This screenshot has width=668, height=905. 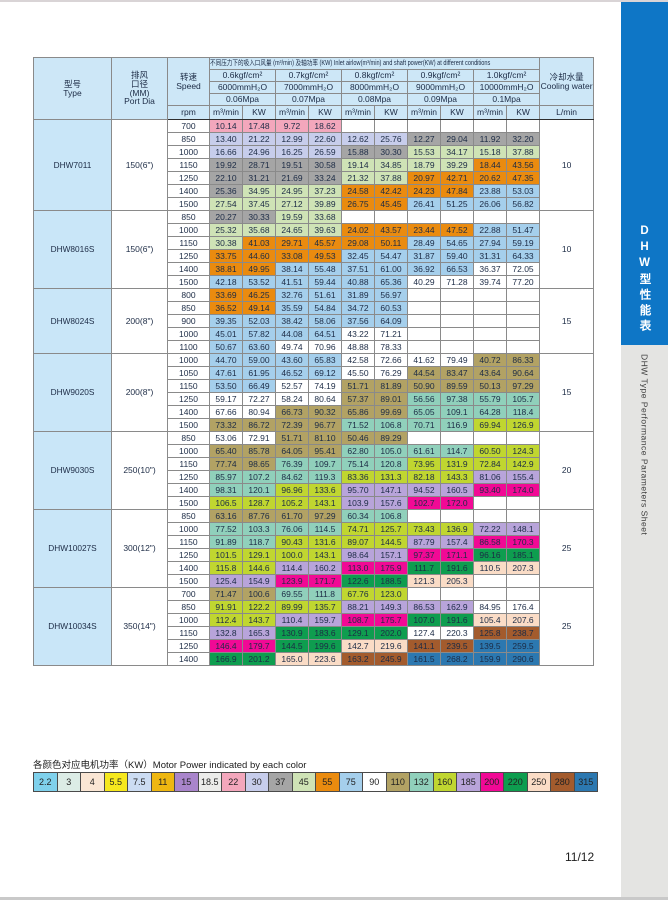 I want to click on flow-value-cell: 101.5, so click(x=226, y=555).